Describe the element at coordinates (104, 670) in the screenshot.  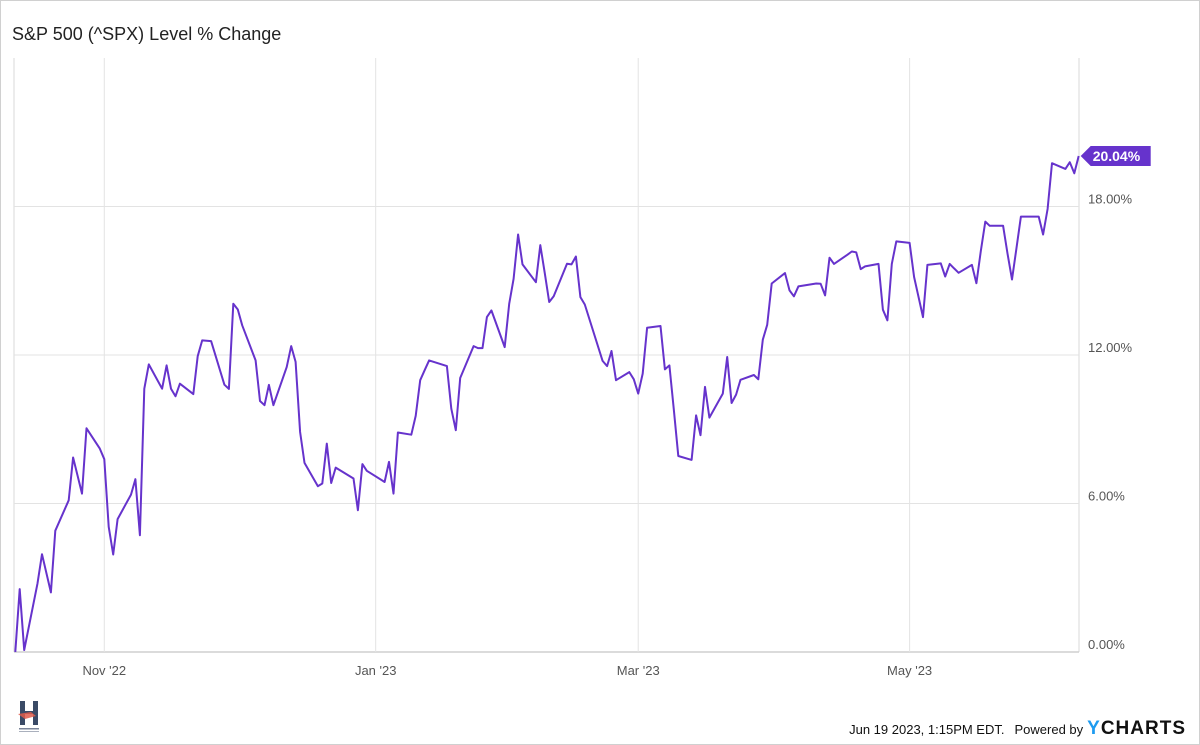
I see `x-tick-label: Nov '22` at that location.